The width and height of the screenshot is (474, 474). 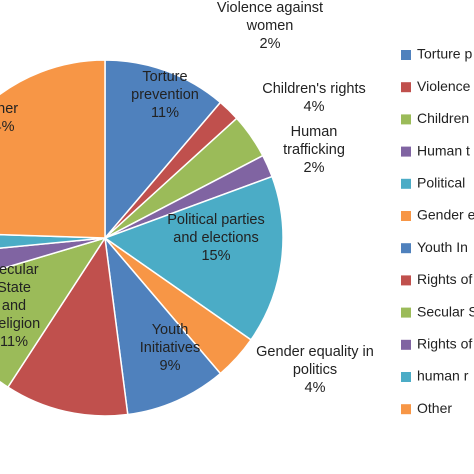 What do you see at coordinates (9, 118) in the screenshot?
I see `slice-label-12: Other24%` at bounding box center [9, 118].